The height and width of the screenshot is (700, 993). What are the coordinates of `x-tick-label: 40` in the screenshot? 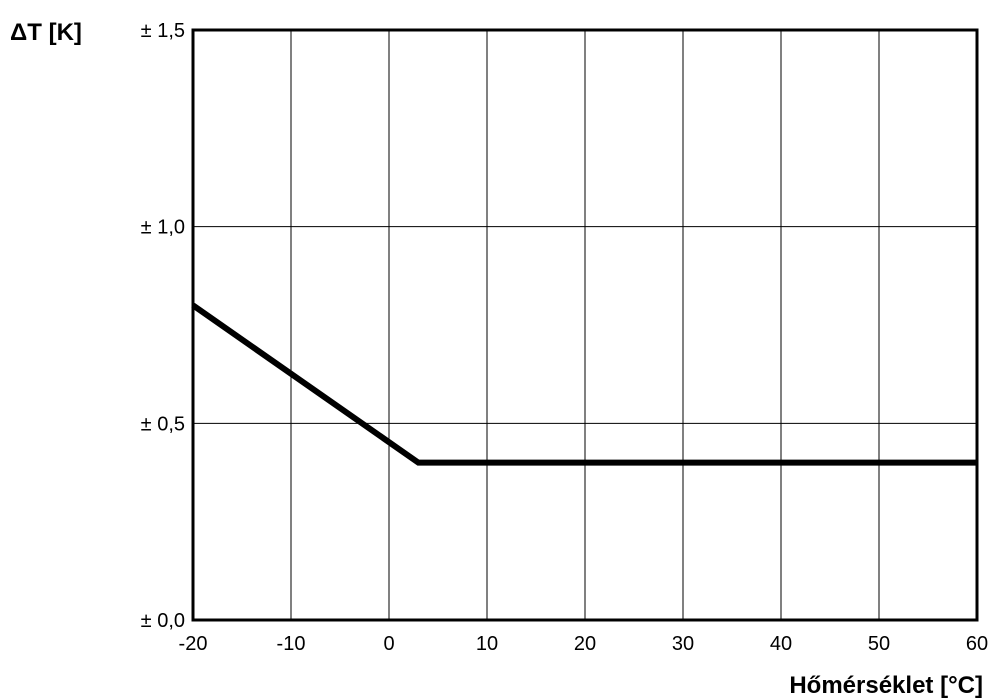 It's located at (781, 644).